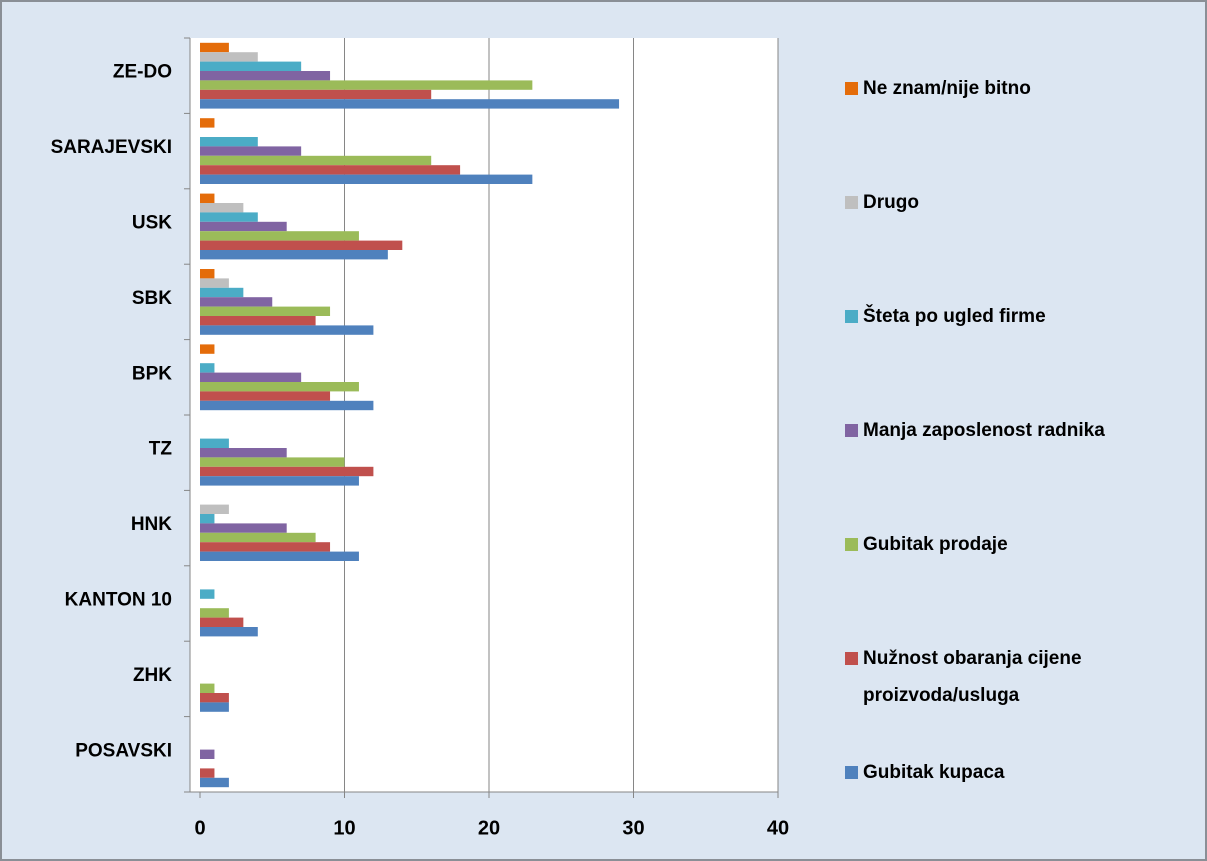 The width and height of the screenshot is (1207, 861). What do you see at coordinates (1020, 772) in the screenshot?
I see `legend-item: Gubitak kupaca` at bounding box center [1020, 772].